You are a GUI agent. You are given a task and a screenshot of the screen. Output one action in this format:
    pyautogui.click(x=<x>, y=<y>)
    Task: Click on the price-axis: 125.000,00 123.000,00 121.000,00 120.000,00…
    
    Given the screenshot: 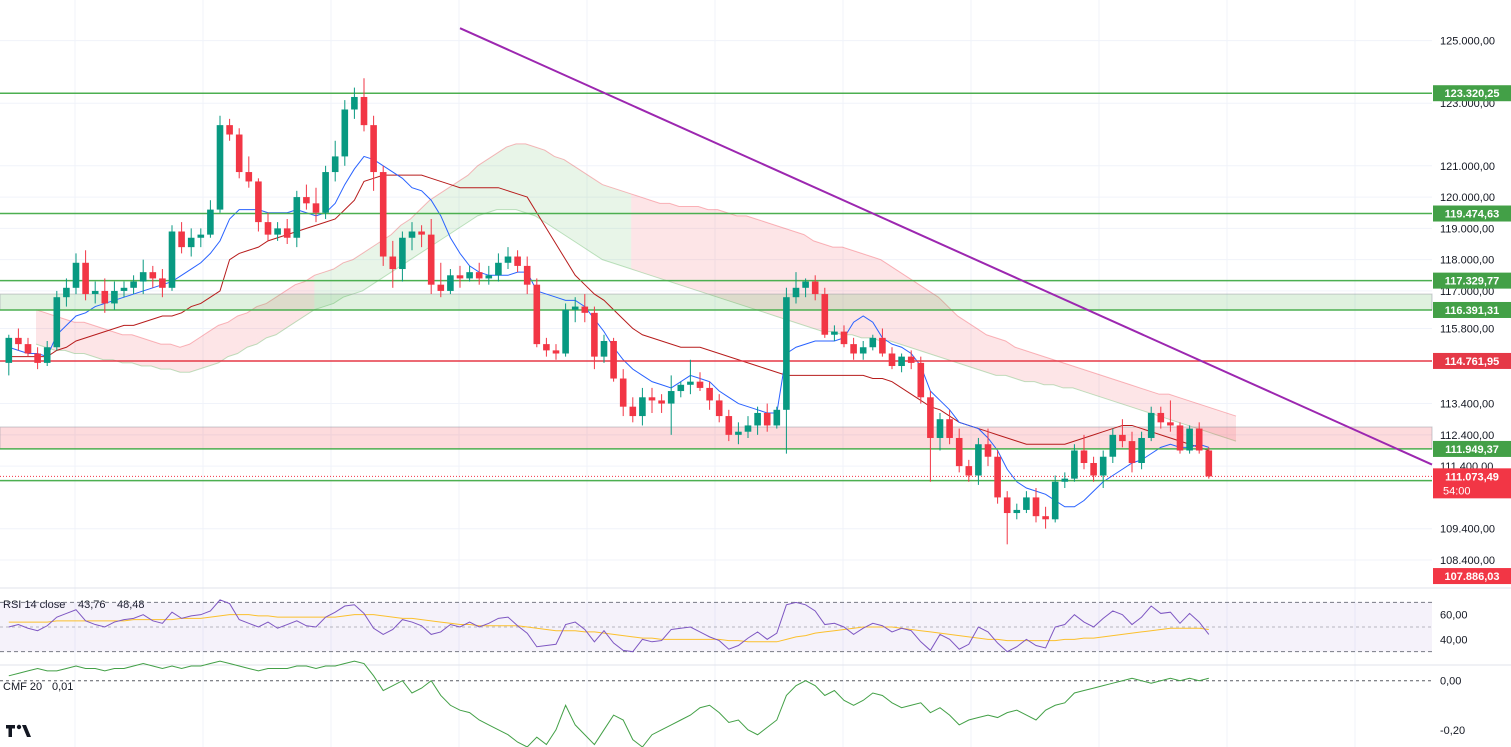 What is the action you would take?
    pyautogui.click(x=1472, y=310)
    